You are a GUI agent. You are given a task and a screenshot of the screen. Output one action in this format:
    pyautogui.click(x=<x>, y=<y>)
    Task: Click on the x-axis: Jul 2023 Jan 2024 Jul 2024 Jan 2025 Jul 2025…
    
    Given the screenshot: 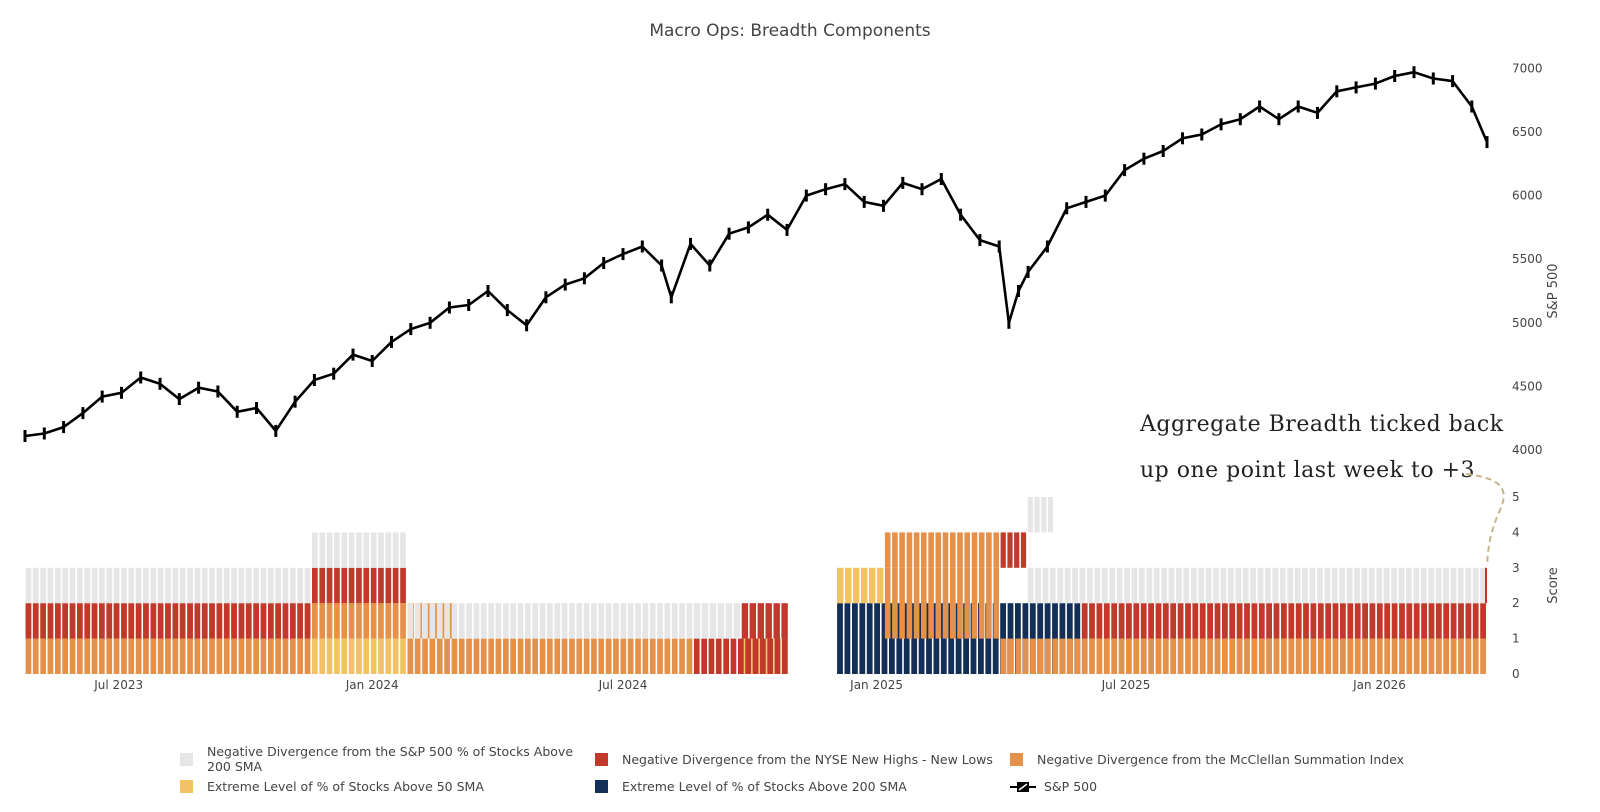 What is the action you would take?
    pyautogui.click(x=749, y=685)
    